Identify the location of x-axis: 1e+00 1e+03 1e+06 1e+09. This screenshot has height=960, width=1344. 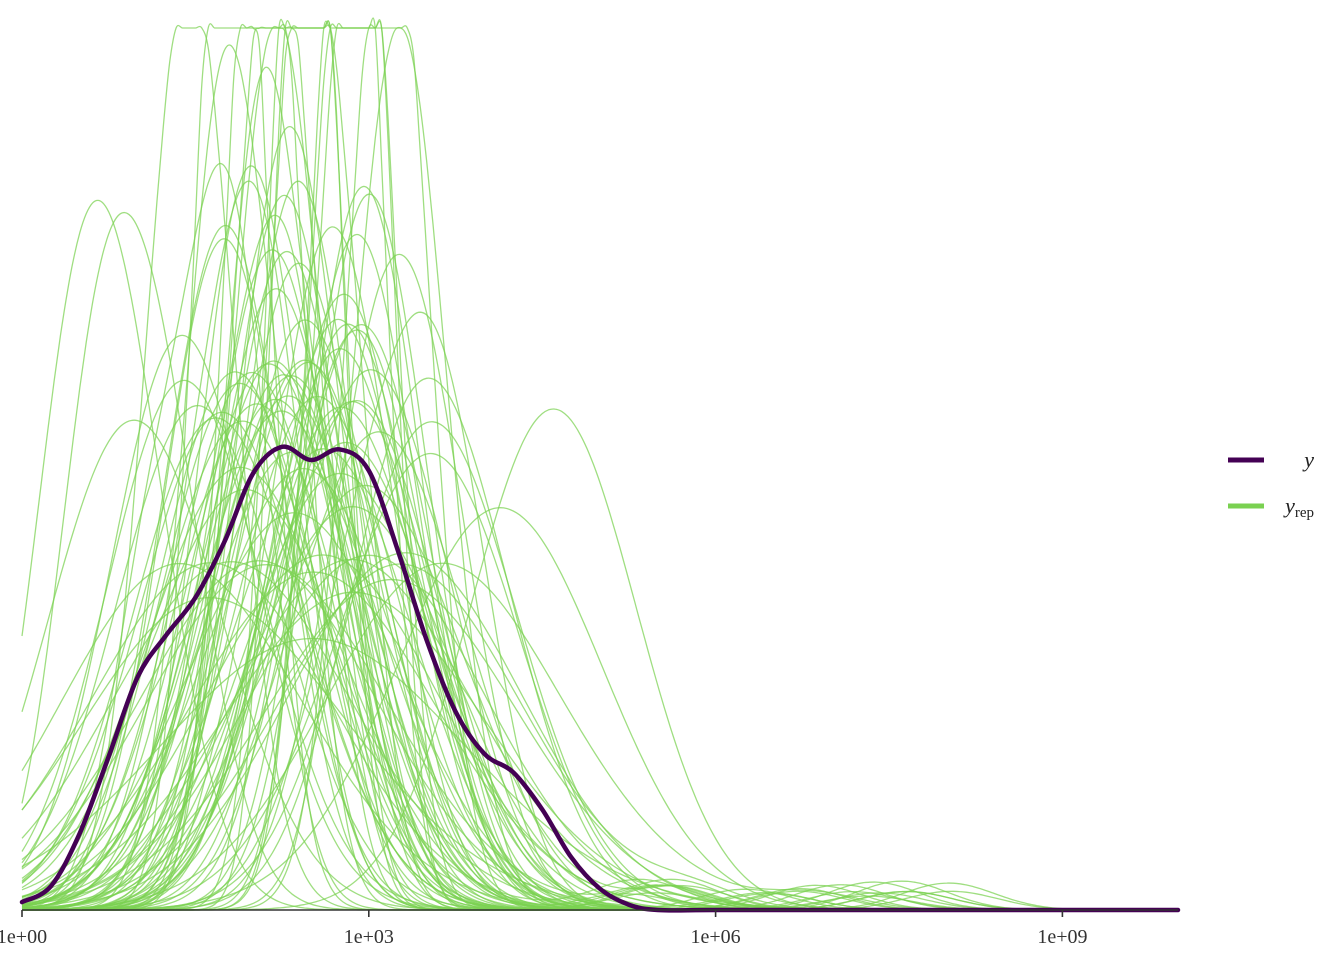
(589, 928).